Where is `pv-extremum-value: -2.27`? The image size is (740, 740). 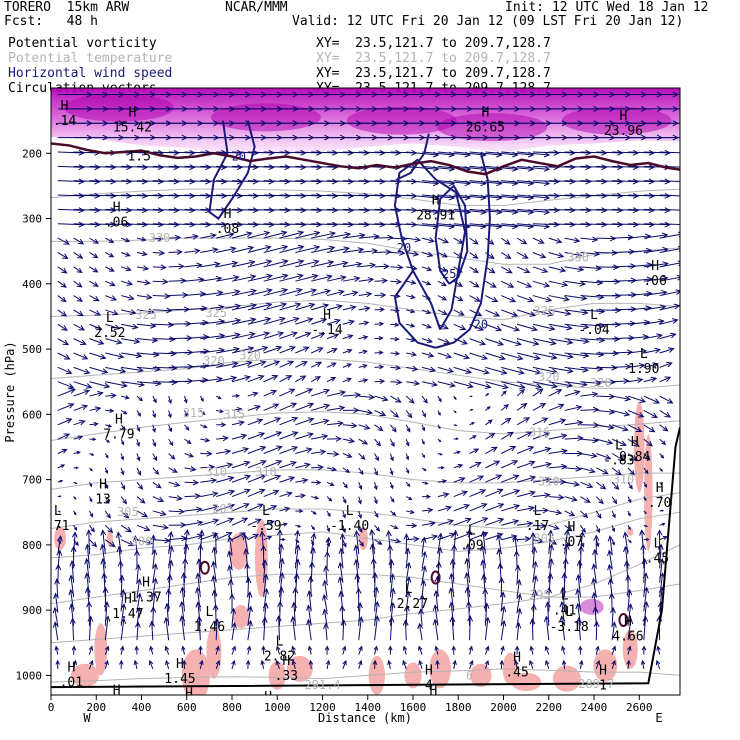
pv-extremum-value: -2.27 is located at coordinates (408, 604).